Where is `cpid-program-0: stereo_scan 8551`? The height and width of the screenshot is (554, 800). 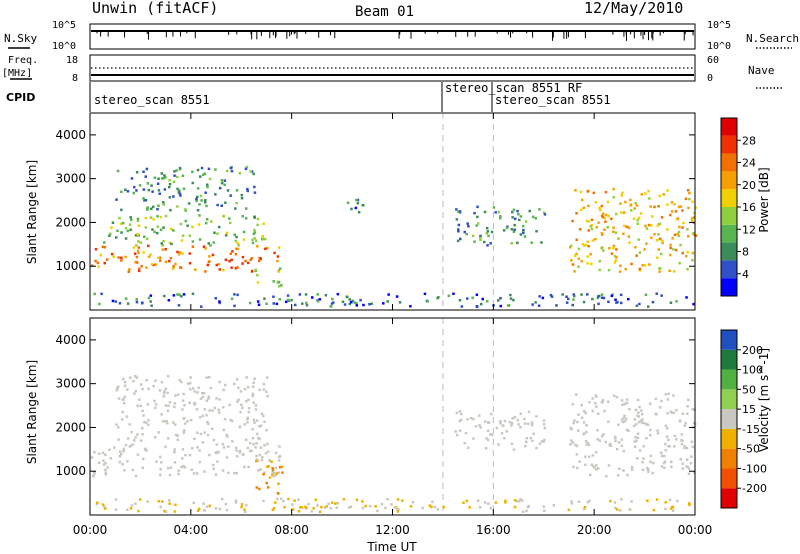 cpid-program-0: stereo_scan 8551 is located at coordinates (152, 100).